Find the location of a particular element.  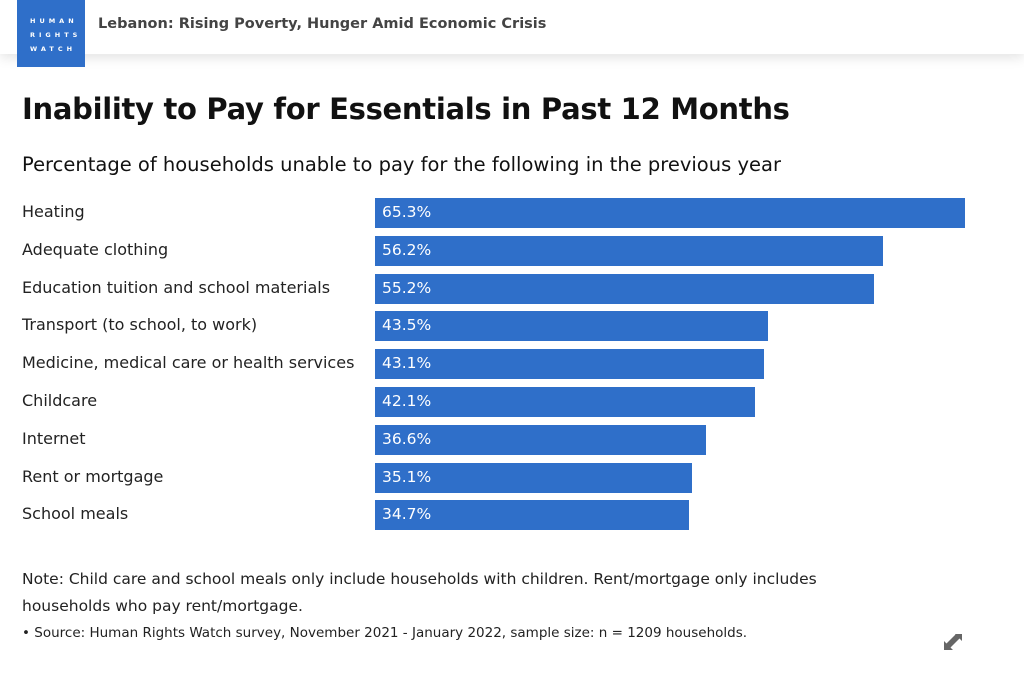

category-label: Transport (to school, to work) is located at coordinates (140, 325).